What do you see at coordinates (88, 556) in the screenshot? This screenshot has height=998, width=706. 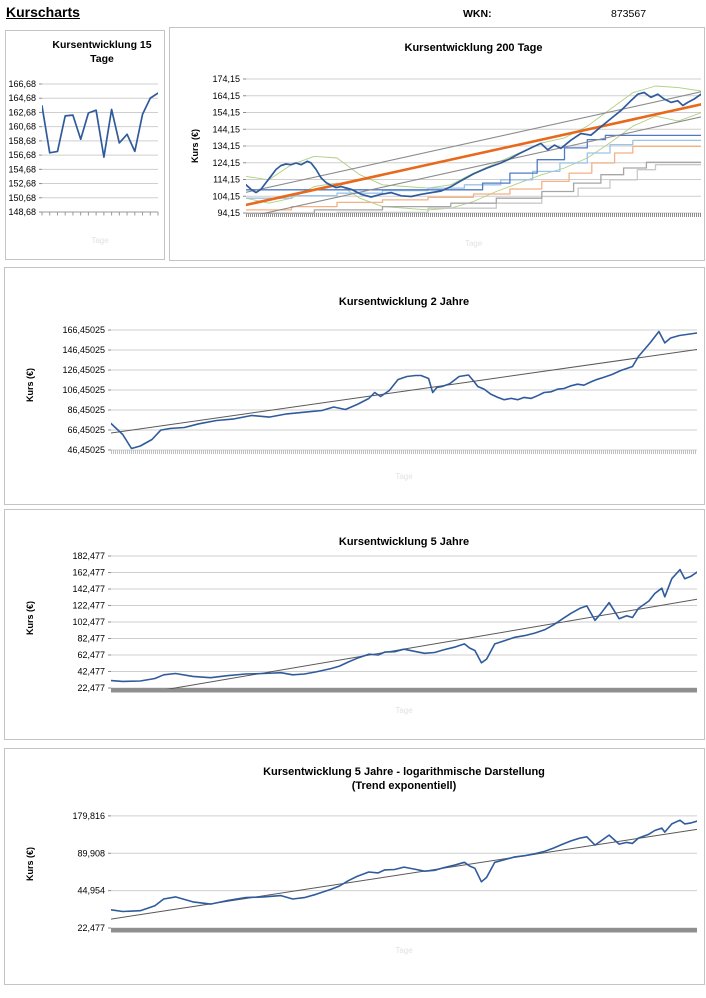 I see `svg-text: 182,477` at bounding box center [88, 556].